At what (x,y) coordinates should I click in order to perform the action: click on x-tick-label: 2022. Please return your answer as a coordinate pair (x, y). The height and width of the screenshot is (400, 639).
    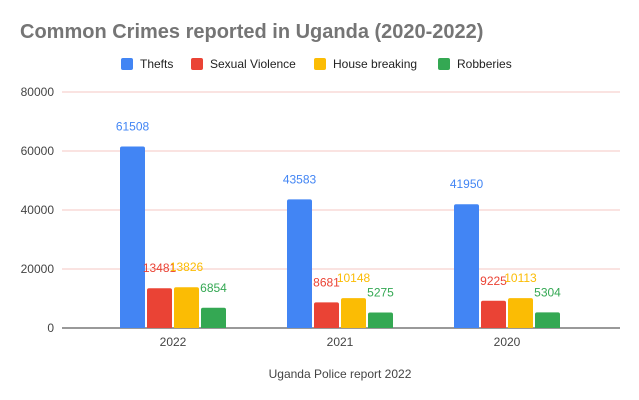
    Looking at the image, I should click on (173, 342).